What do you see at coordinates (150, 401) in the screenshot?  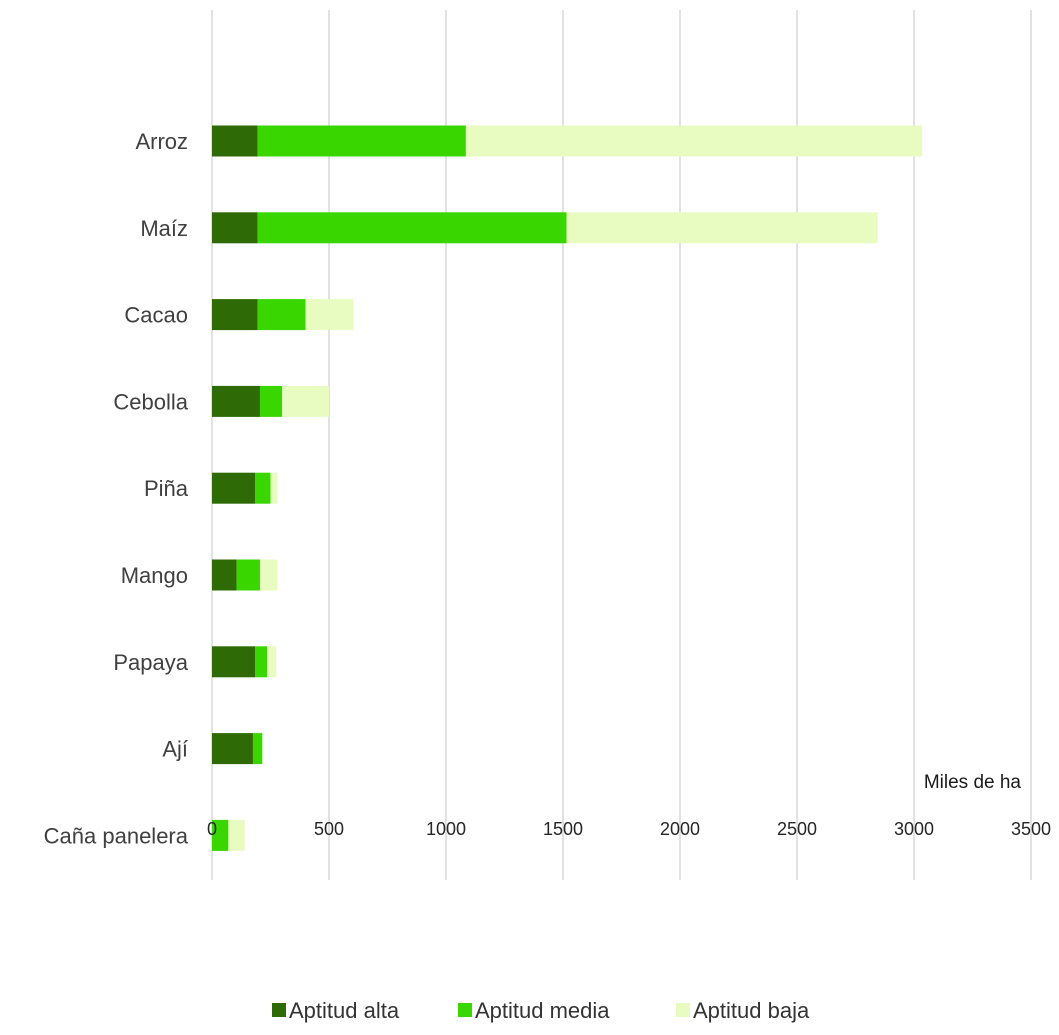 I see `category-label: Cebolla` at bounding box center [150, 401].